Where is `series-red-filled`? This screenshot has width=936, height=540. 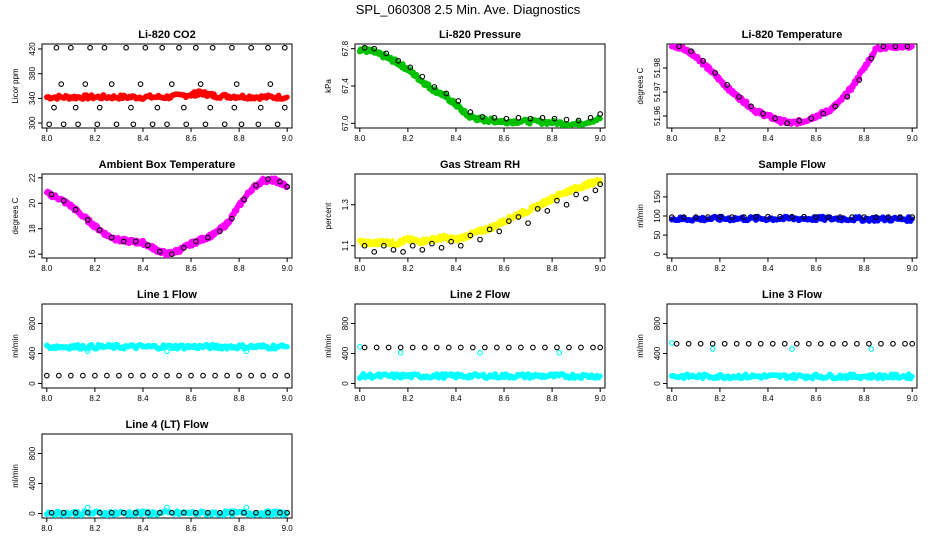
series-red-filled is located at coordinates (166, 95).